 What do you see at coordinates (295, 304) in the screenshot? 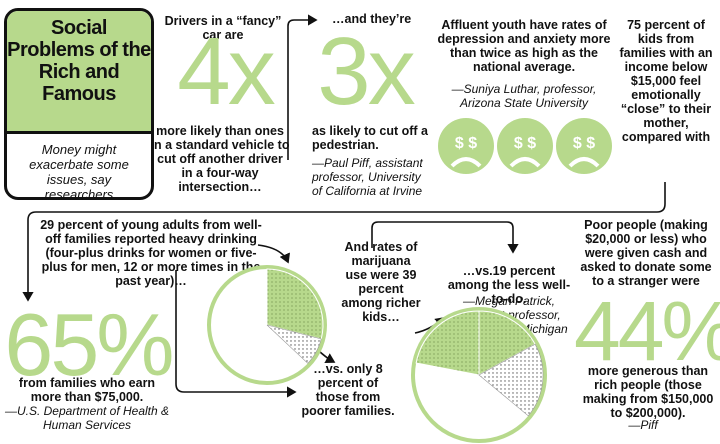
I see `pie1-slice-rich` at bounding box center [295, 304].